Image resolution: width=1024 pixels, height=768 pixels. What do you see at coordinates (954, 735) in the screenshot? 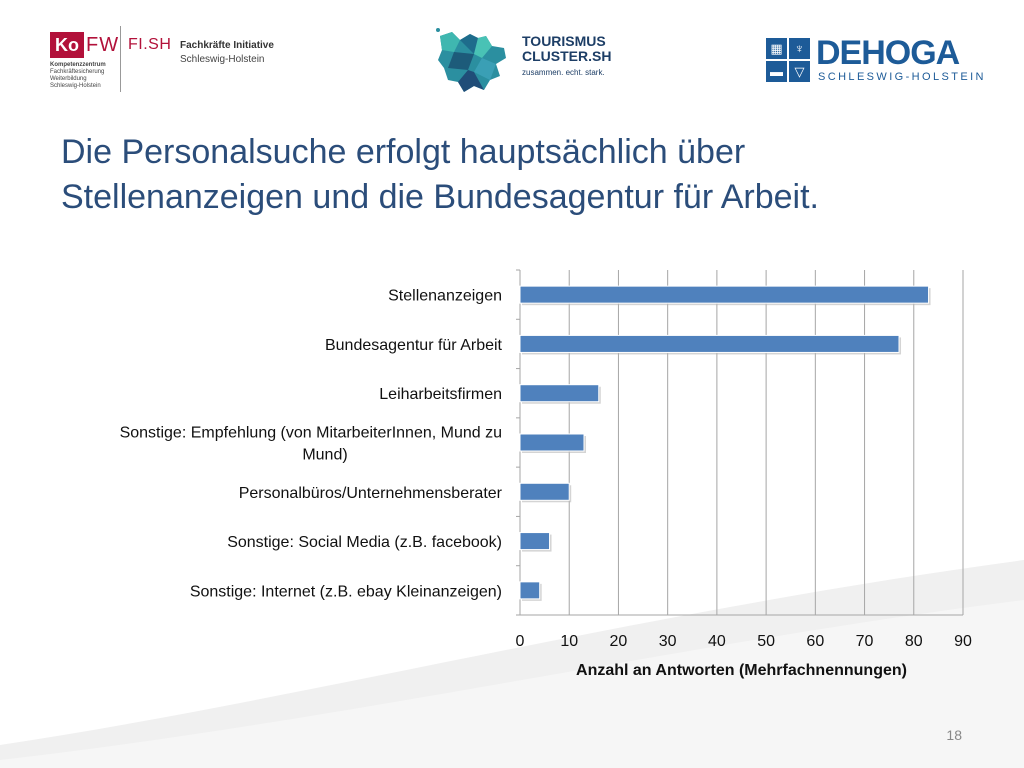
I see `page-number: 18` at bounding box center [954, 735].